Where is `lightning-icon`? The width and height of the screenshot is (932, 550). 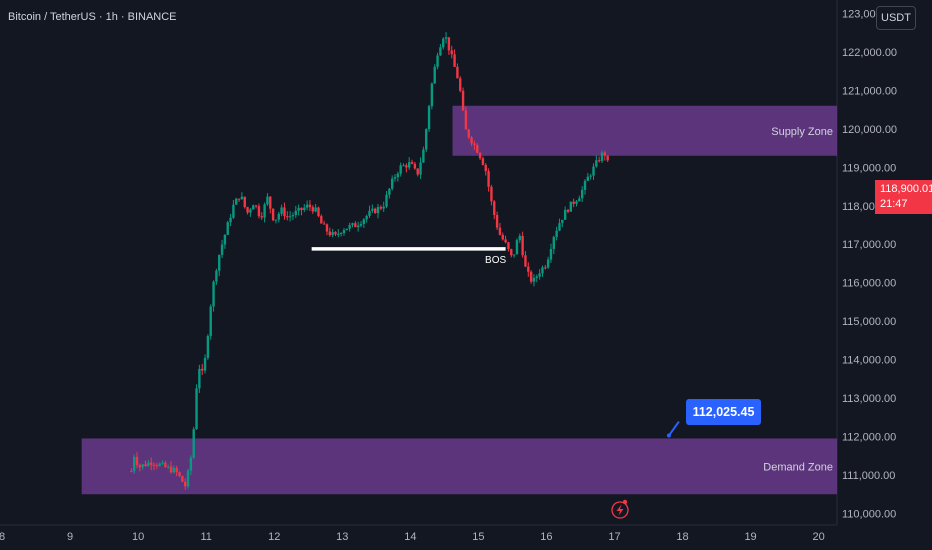
lightning-icon is located at coordinates (620, 509).